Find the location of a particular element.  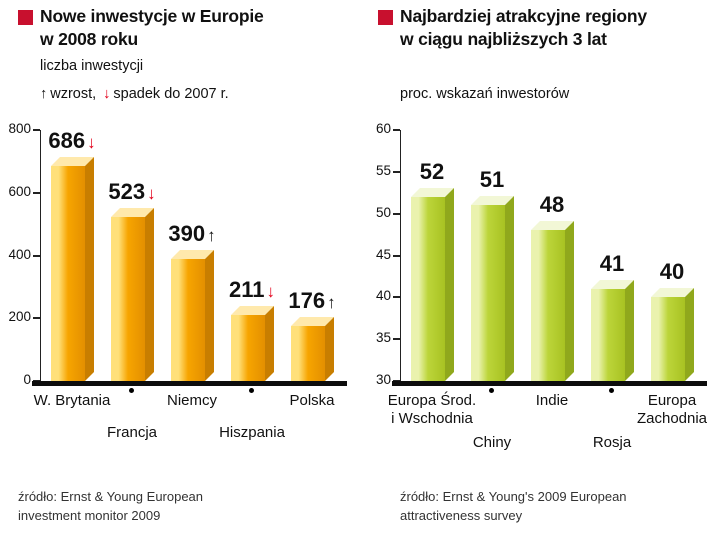

legend-down-arrow-icon: ↓ is located at coordinates (107, 94).